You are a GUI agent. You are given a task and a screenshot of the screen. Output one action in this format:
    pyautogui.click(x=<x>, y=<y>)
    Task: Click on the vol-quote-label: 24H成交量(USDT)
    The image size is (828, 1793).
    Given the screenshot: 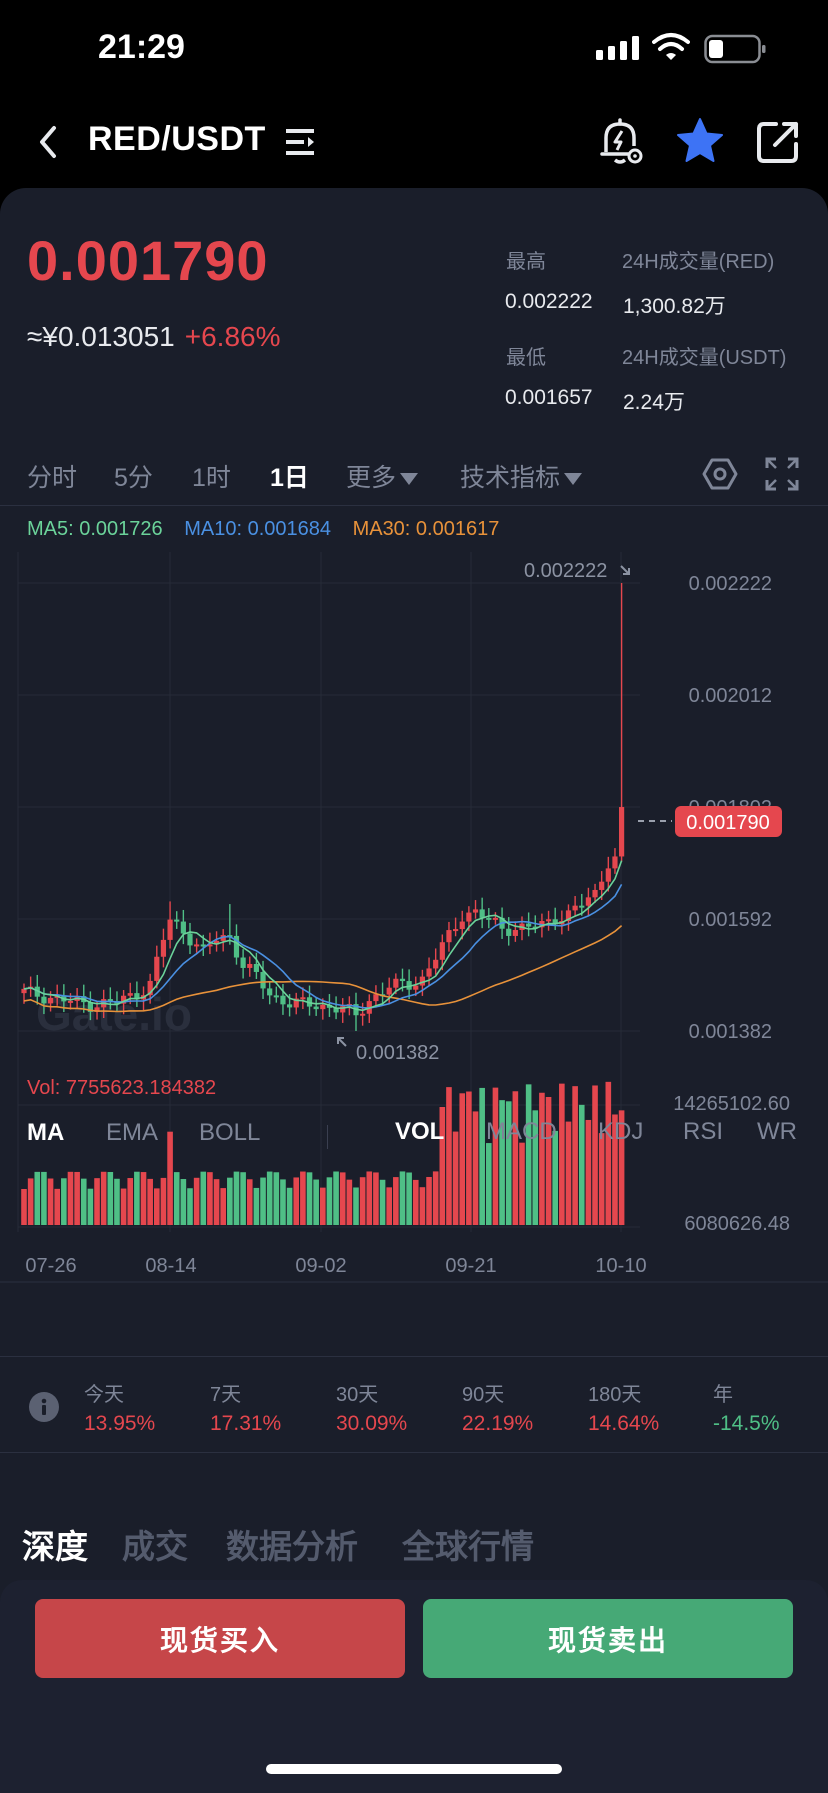 What is the action you would take?
    pyautogui.click(x=704, y=358)
    